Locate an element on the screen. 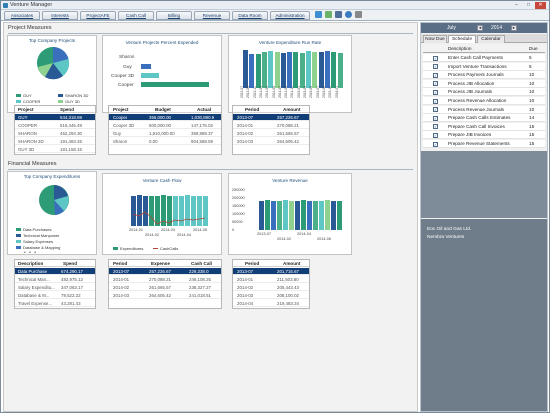 The width and height of the screenshot is (550, 413). table-row: 2013-07 201,716.67 is located at coordinates (271, 271).